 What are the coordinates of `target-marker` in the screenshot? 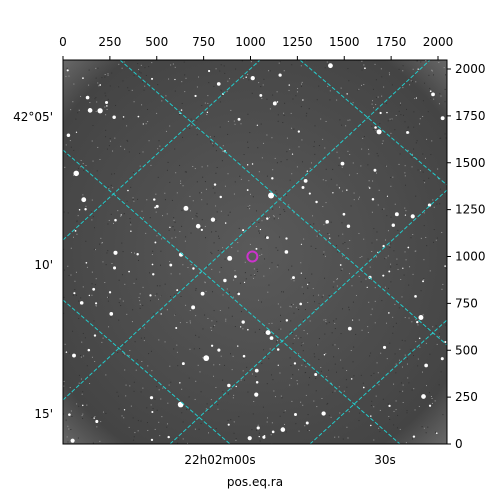 It's located at (252, 256).